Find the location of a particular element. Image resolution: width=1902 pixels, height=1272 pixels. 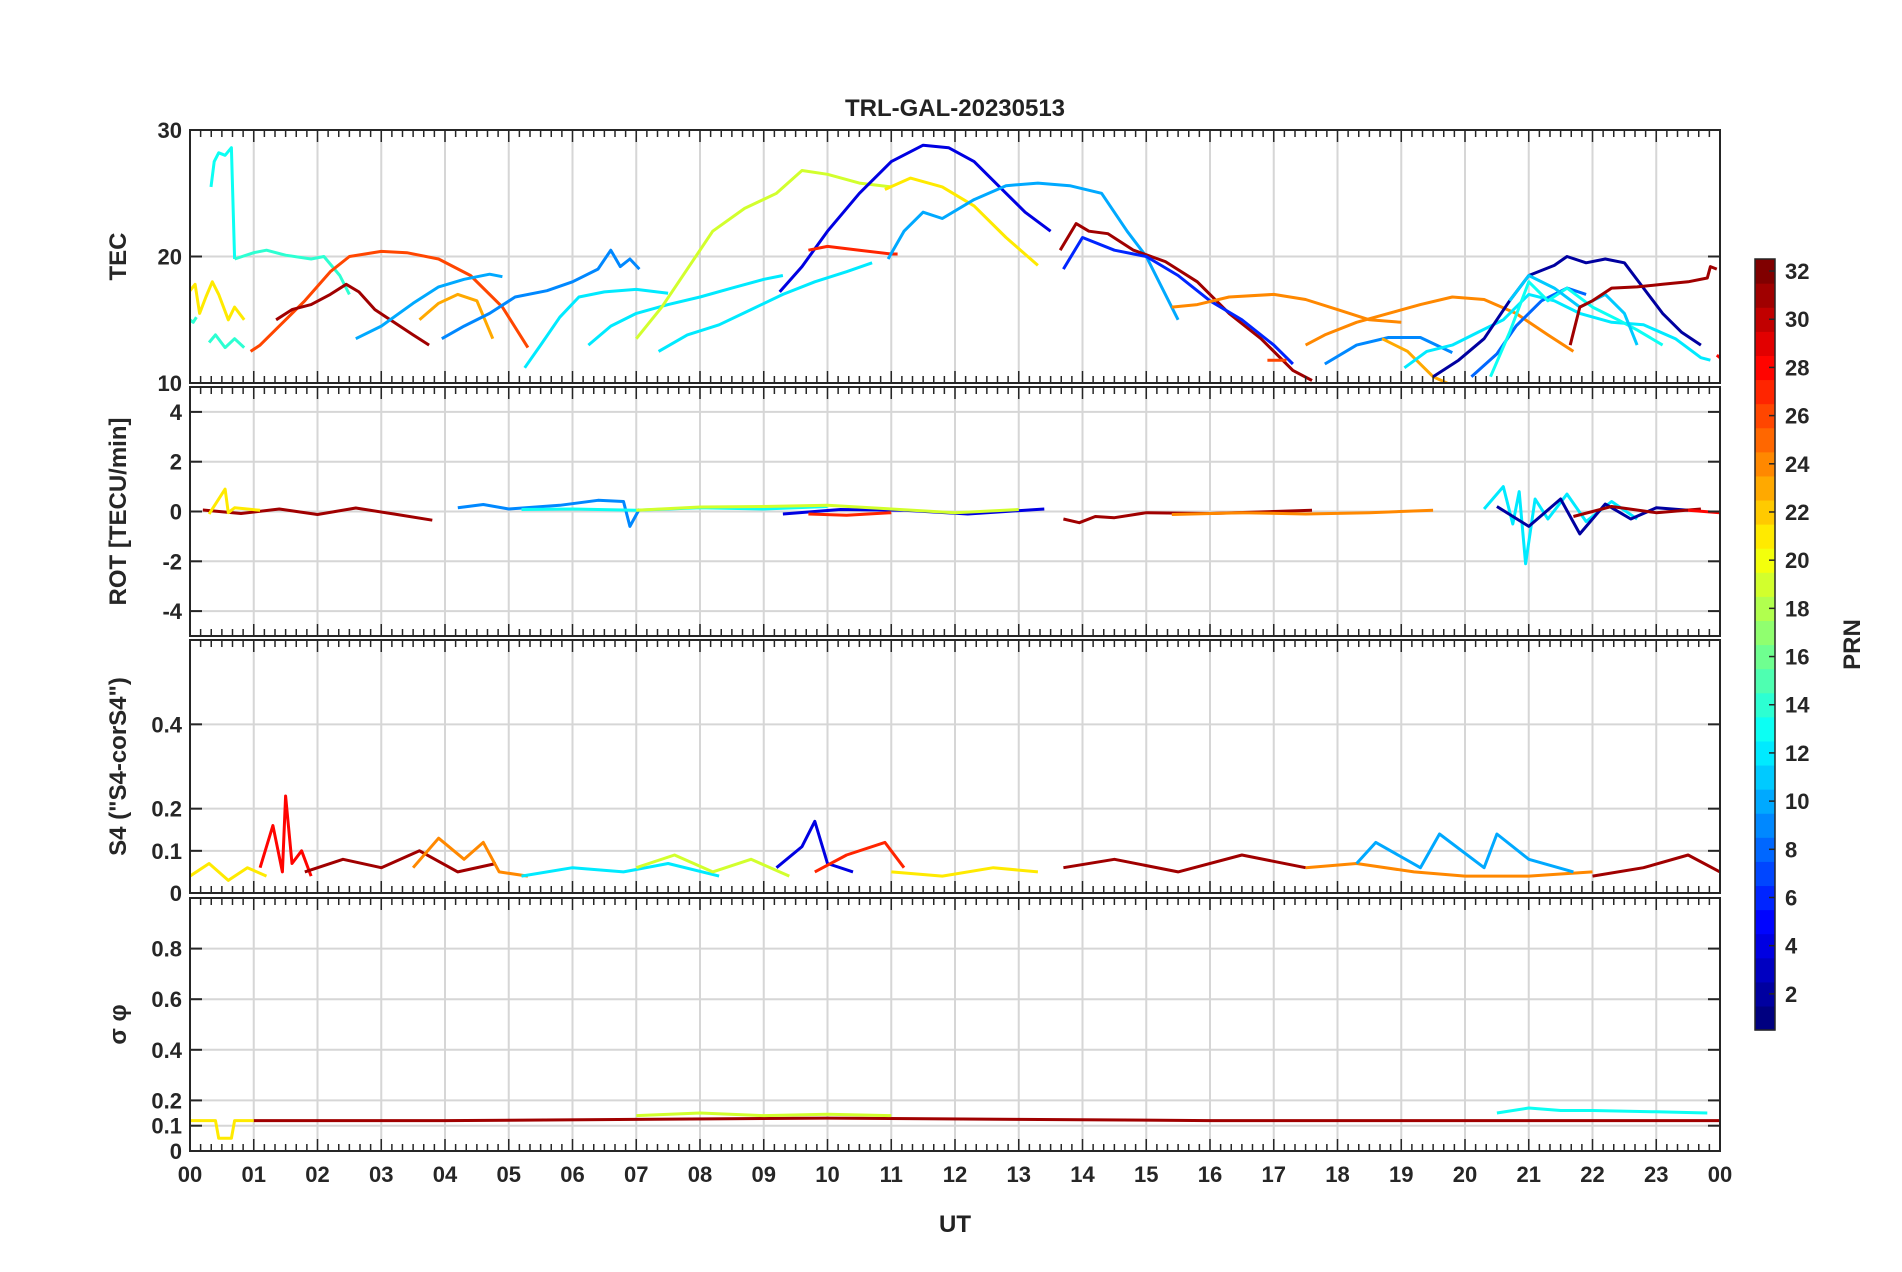

colorbar-tick-label: 28 is located at coordinates (1797, 367).